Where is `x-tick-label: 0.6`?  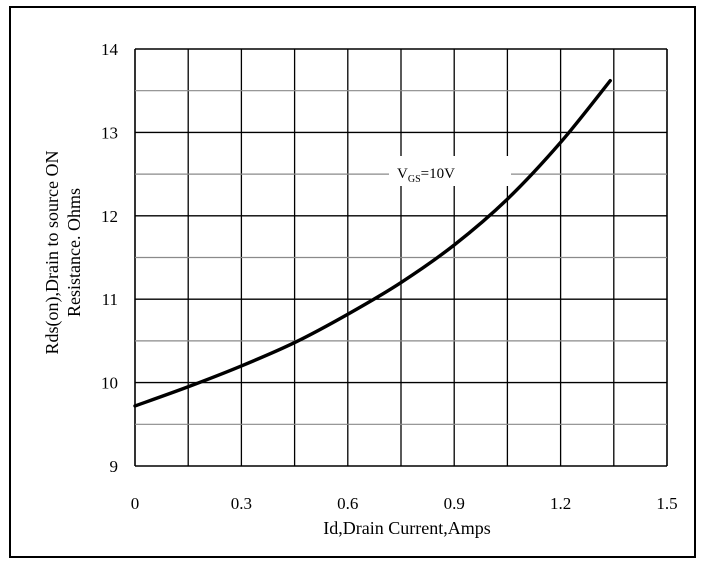
x-tick-label: 0.6 is located at coordinates (347, 503).